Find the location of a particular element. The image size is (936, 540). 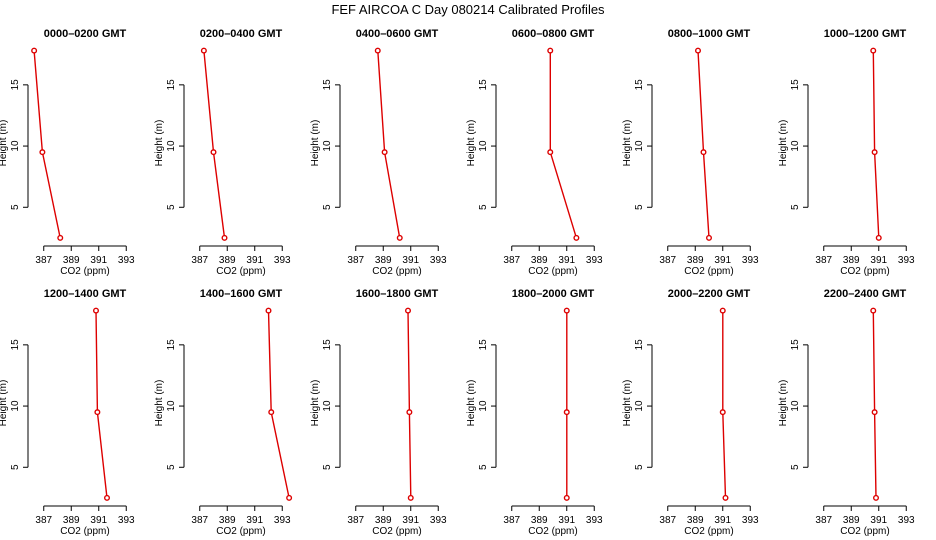

panel-title: 1200–1400 GMT is located at coordinates (85, 294).